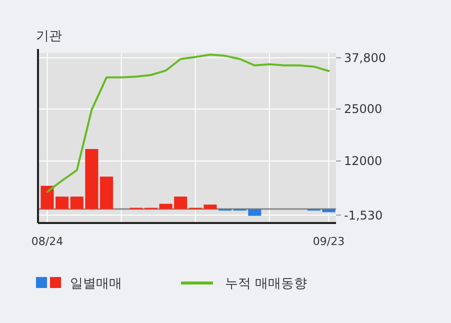 The image size is (451, 323). Describe the element at coordinates (363, 215) in the screenshot. I see `y-tick-label: -1,530` at that location.